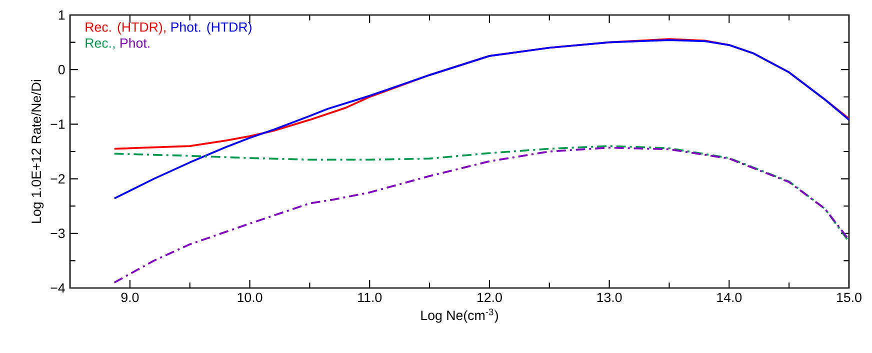 The height and width of the screenshot is (353, 872). I want to click on y-tick-label: −1, so click(57, 124).